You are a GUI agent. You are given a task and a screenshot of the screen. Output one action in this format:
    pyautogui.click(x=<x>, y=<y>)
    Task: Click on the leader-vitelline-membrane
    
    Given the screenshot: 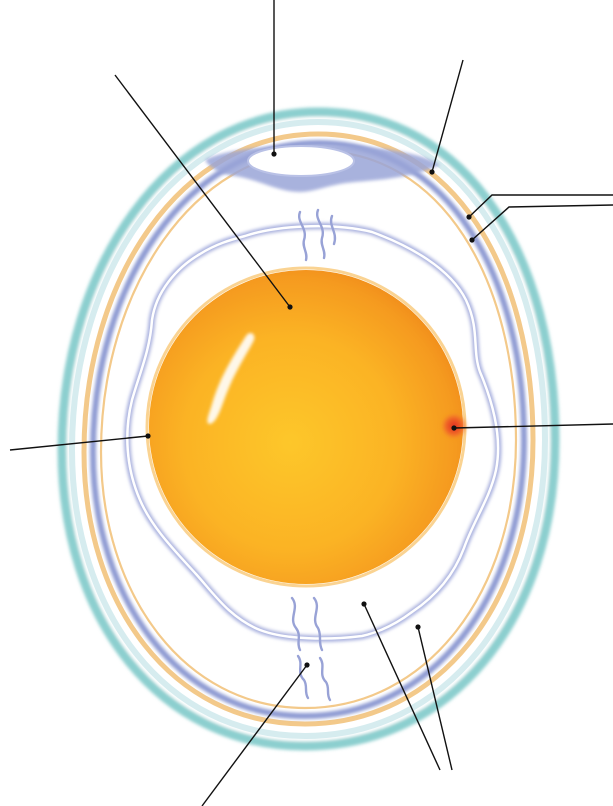 What is the action you would take?
    pyautogui.click(x=79, y=443)
    